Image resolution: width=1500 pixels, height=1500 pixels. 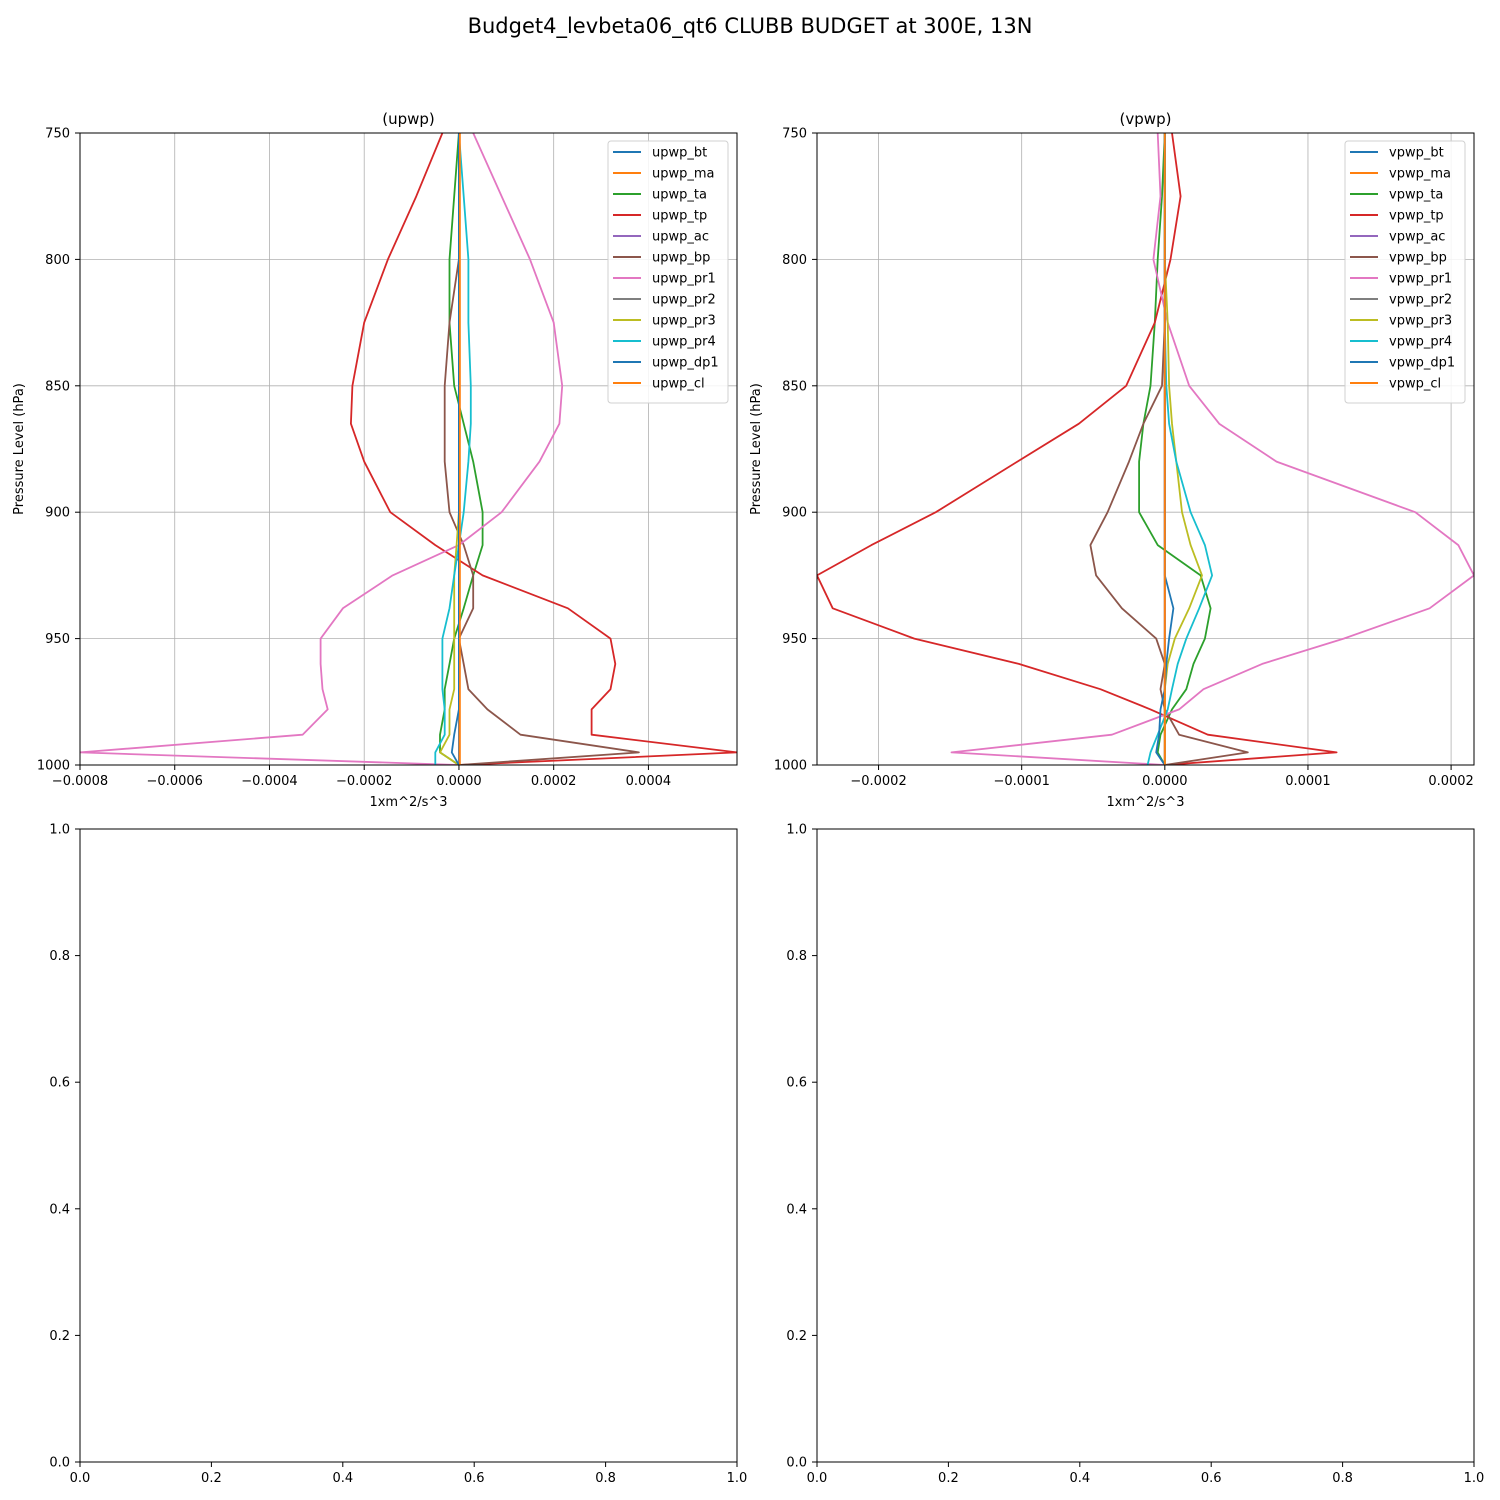 What do you see at coordinates (1415, 384) in the screenshot?
I see `legend-label: vpwp_cl` at bounding box center [1415, 384].